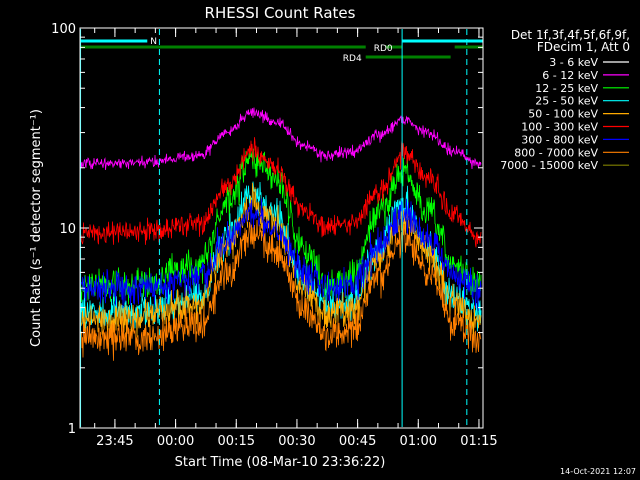  I want to click on legend-label-3: 25 - 50 keV, so click(566, 101).